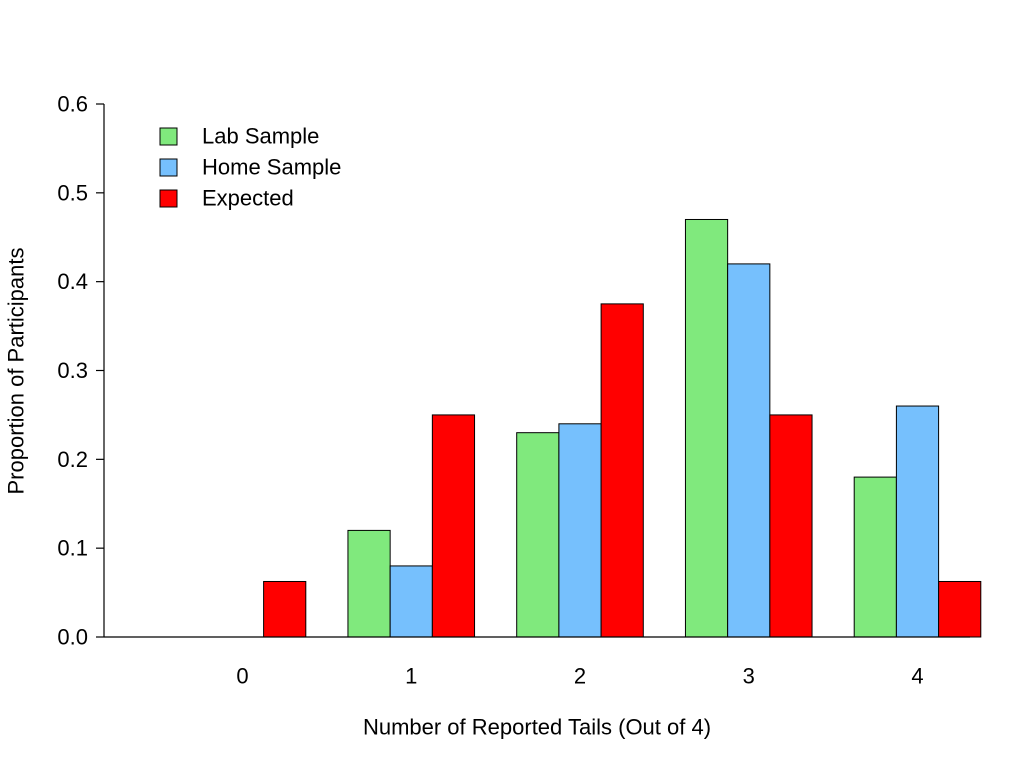 The image size is (1024, 773). I want to click on legend-swatch-home-sample, so click(168, 167).